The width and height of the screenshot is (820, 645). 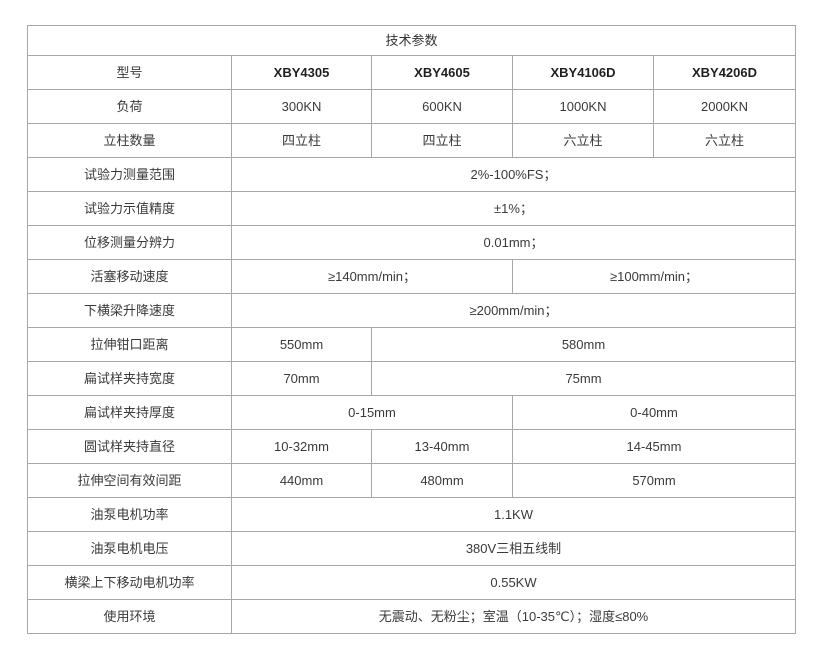 What do you see at coordinates (513, 310) in the screenshot?
I see `cell-value: ≥200mm/min；` at bounding box center [513, 310].